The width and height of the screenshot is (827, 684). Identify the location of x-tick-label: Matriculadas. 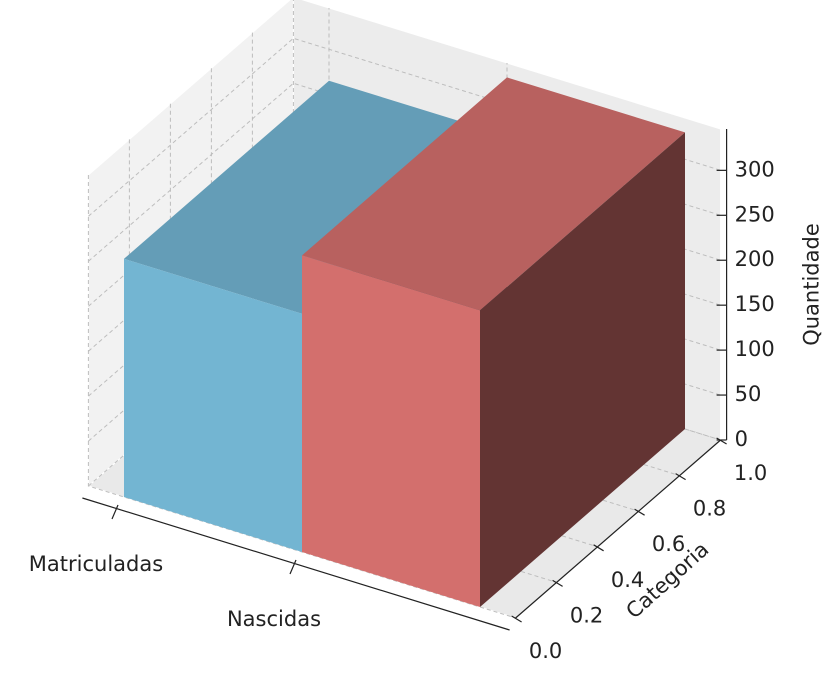
(96, 564).